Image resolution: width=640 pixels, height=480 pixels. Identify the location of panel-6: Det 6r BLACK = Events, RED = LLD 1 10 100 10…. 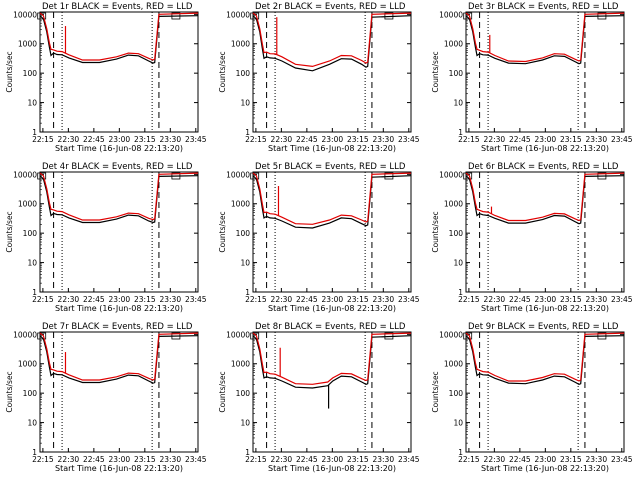
(532, 237).